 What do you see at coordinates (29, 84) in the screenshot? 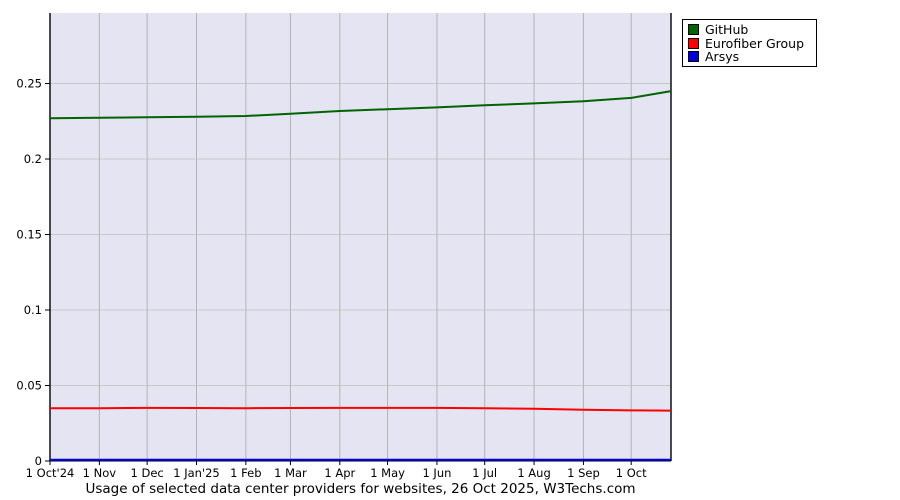
I see `y-tick-label: 0.25` at bounding box center [29, 84].